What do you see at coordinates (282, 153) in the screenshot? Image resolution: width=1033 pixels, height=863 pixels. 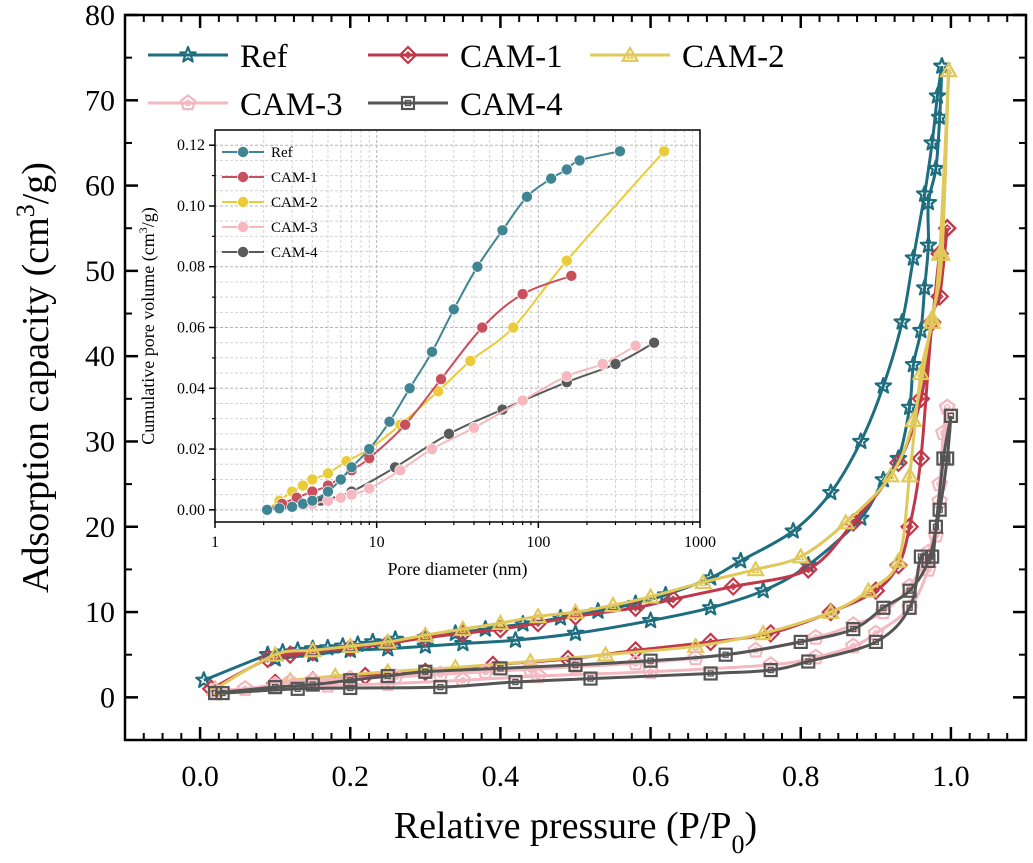 I see `inset-legend-label: Ref` at bounding box center [282, 153].